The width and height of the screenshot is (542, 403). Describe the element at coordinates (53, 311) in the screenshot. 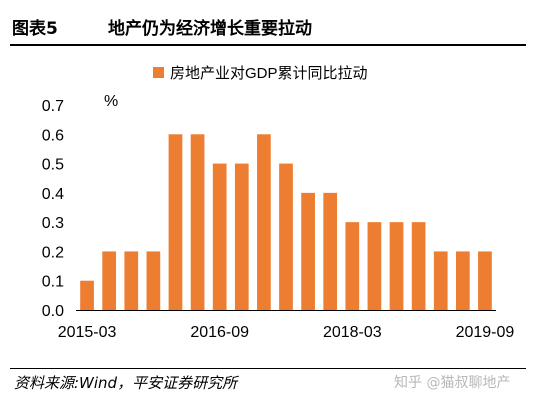

I see `y-tick-label: 0.0` at that location.